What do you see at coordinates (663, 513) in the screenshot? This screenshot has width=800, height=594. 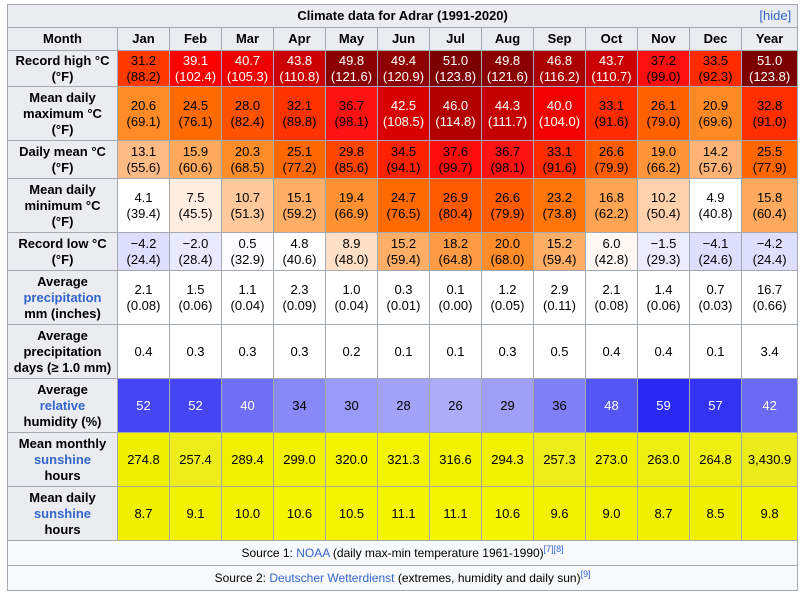 I see `cell-value: 8.7` at bounding box center [663, 513].